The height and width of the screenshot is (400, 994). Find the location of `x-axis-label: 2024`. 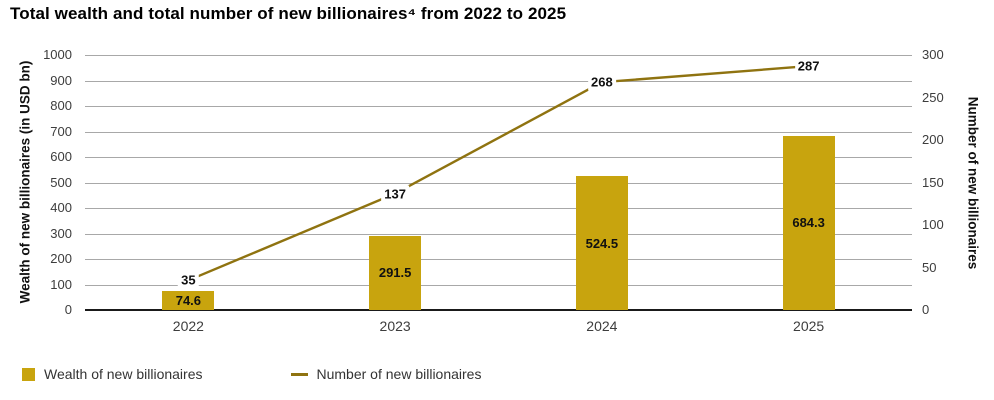

x-axis-label: 2024 is located at coordinates (602, 326).